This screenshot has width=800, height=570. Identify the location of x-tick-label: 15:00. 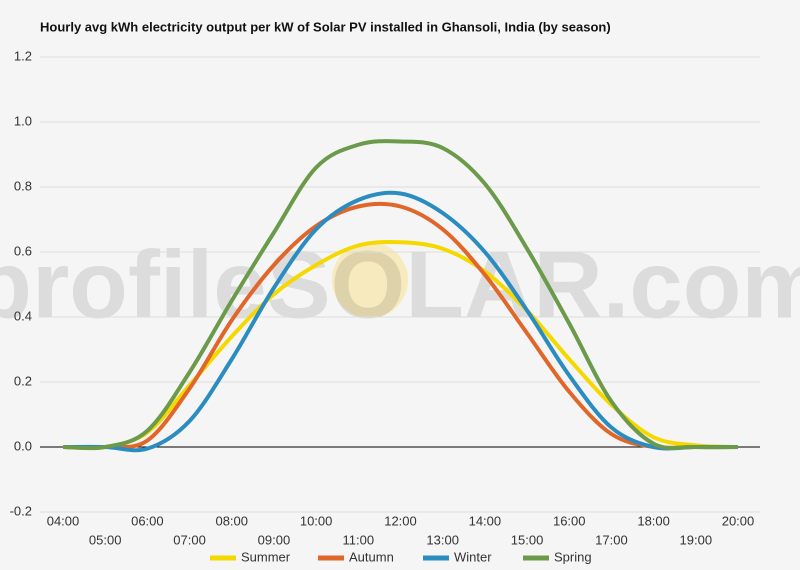
(527, 539).